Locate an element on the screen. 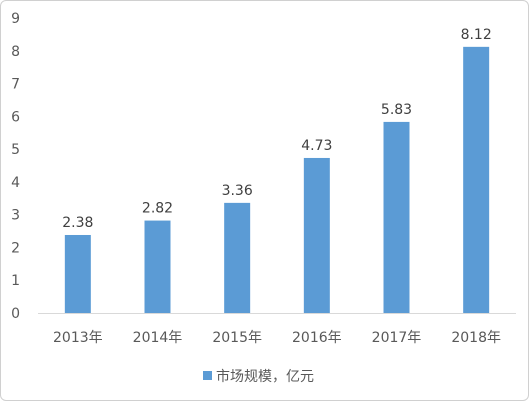 Image resolution: width=529 pixels, height=402 pixels. x-tick-label: 2017年 is located at coordinates (397, 338).